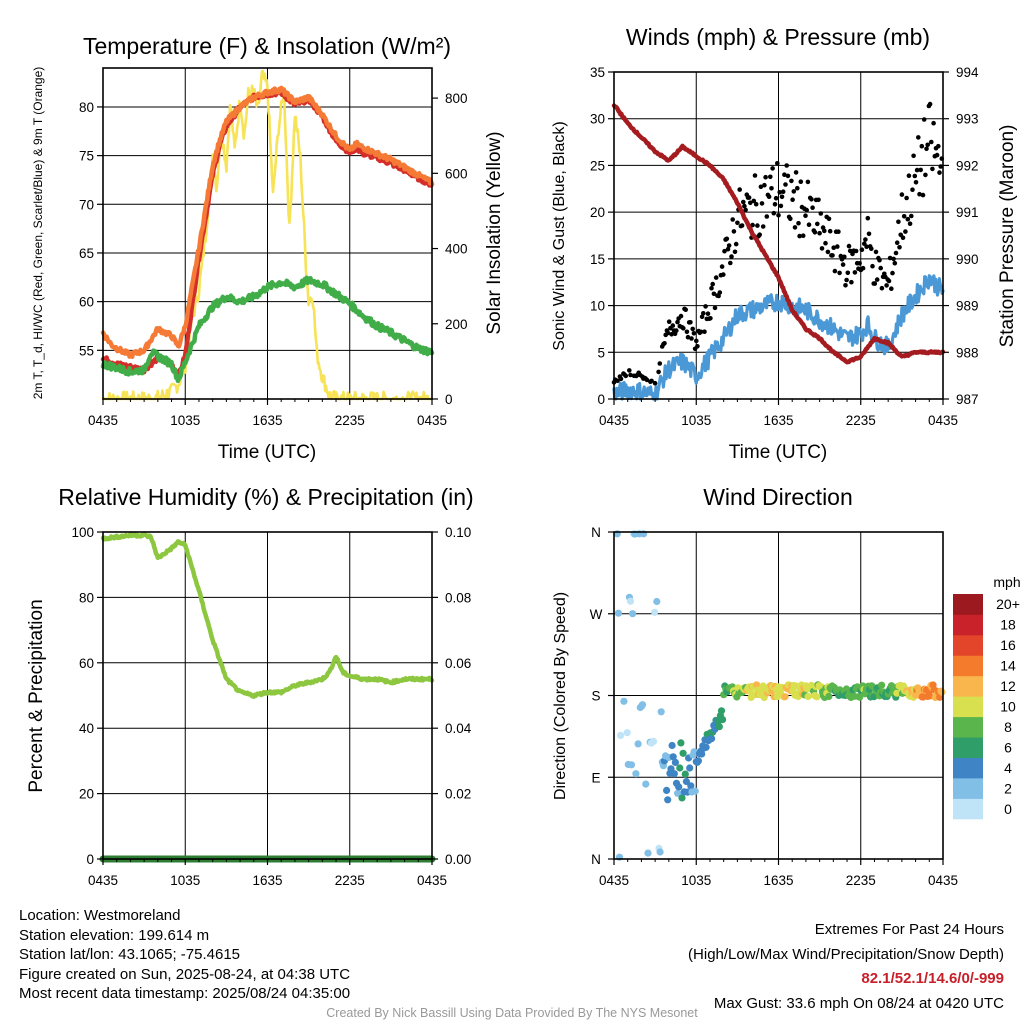 This screenshot has height=1024, width=1024. I want to click on y-tick-label-right: 200, so click(456, 324).